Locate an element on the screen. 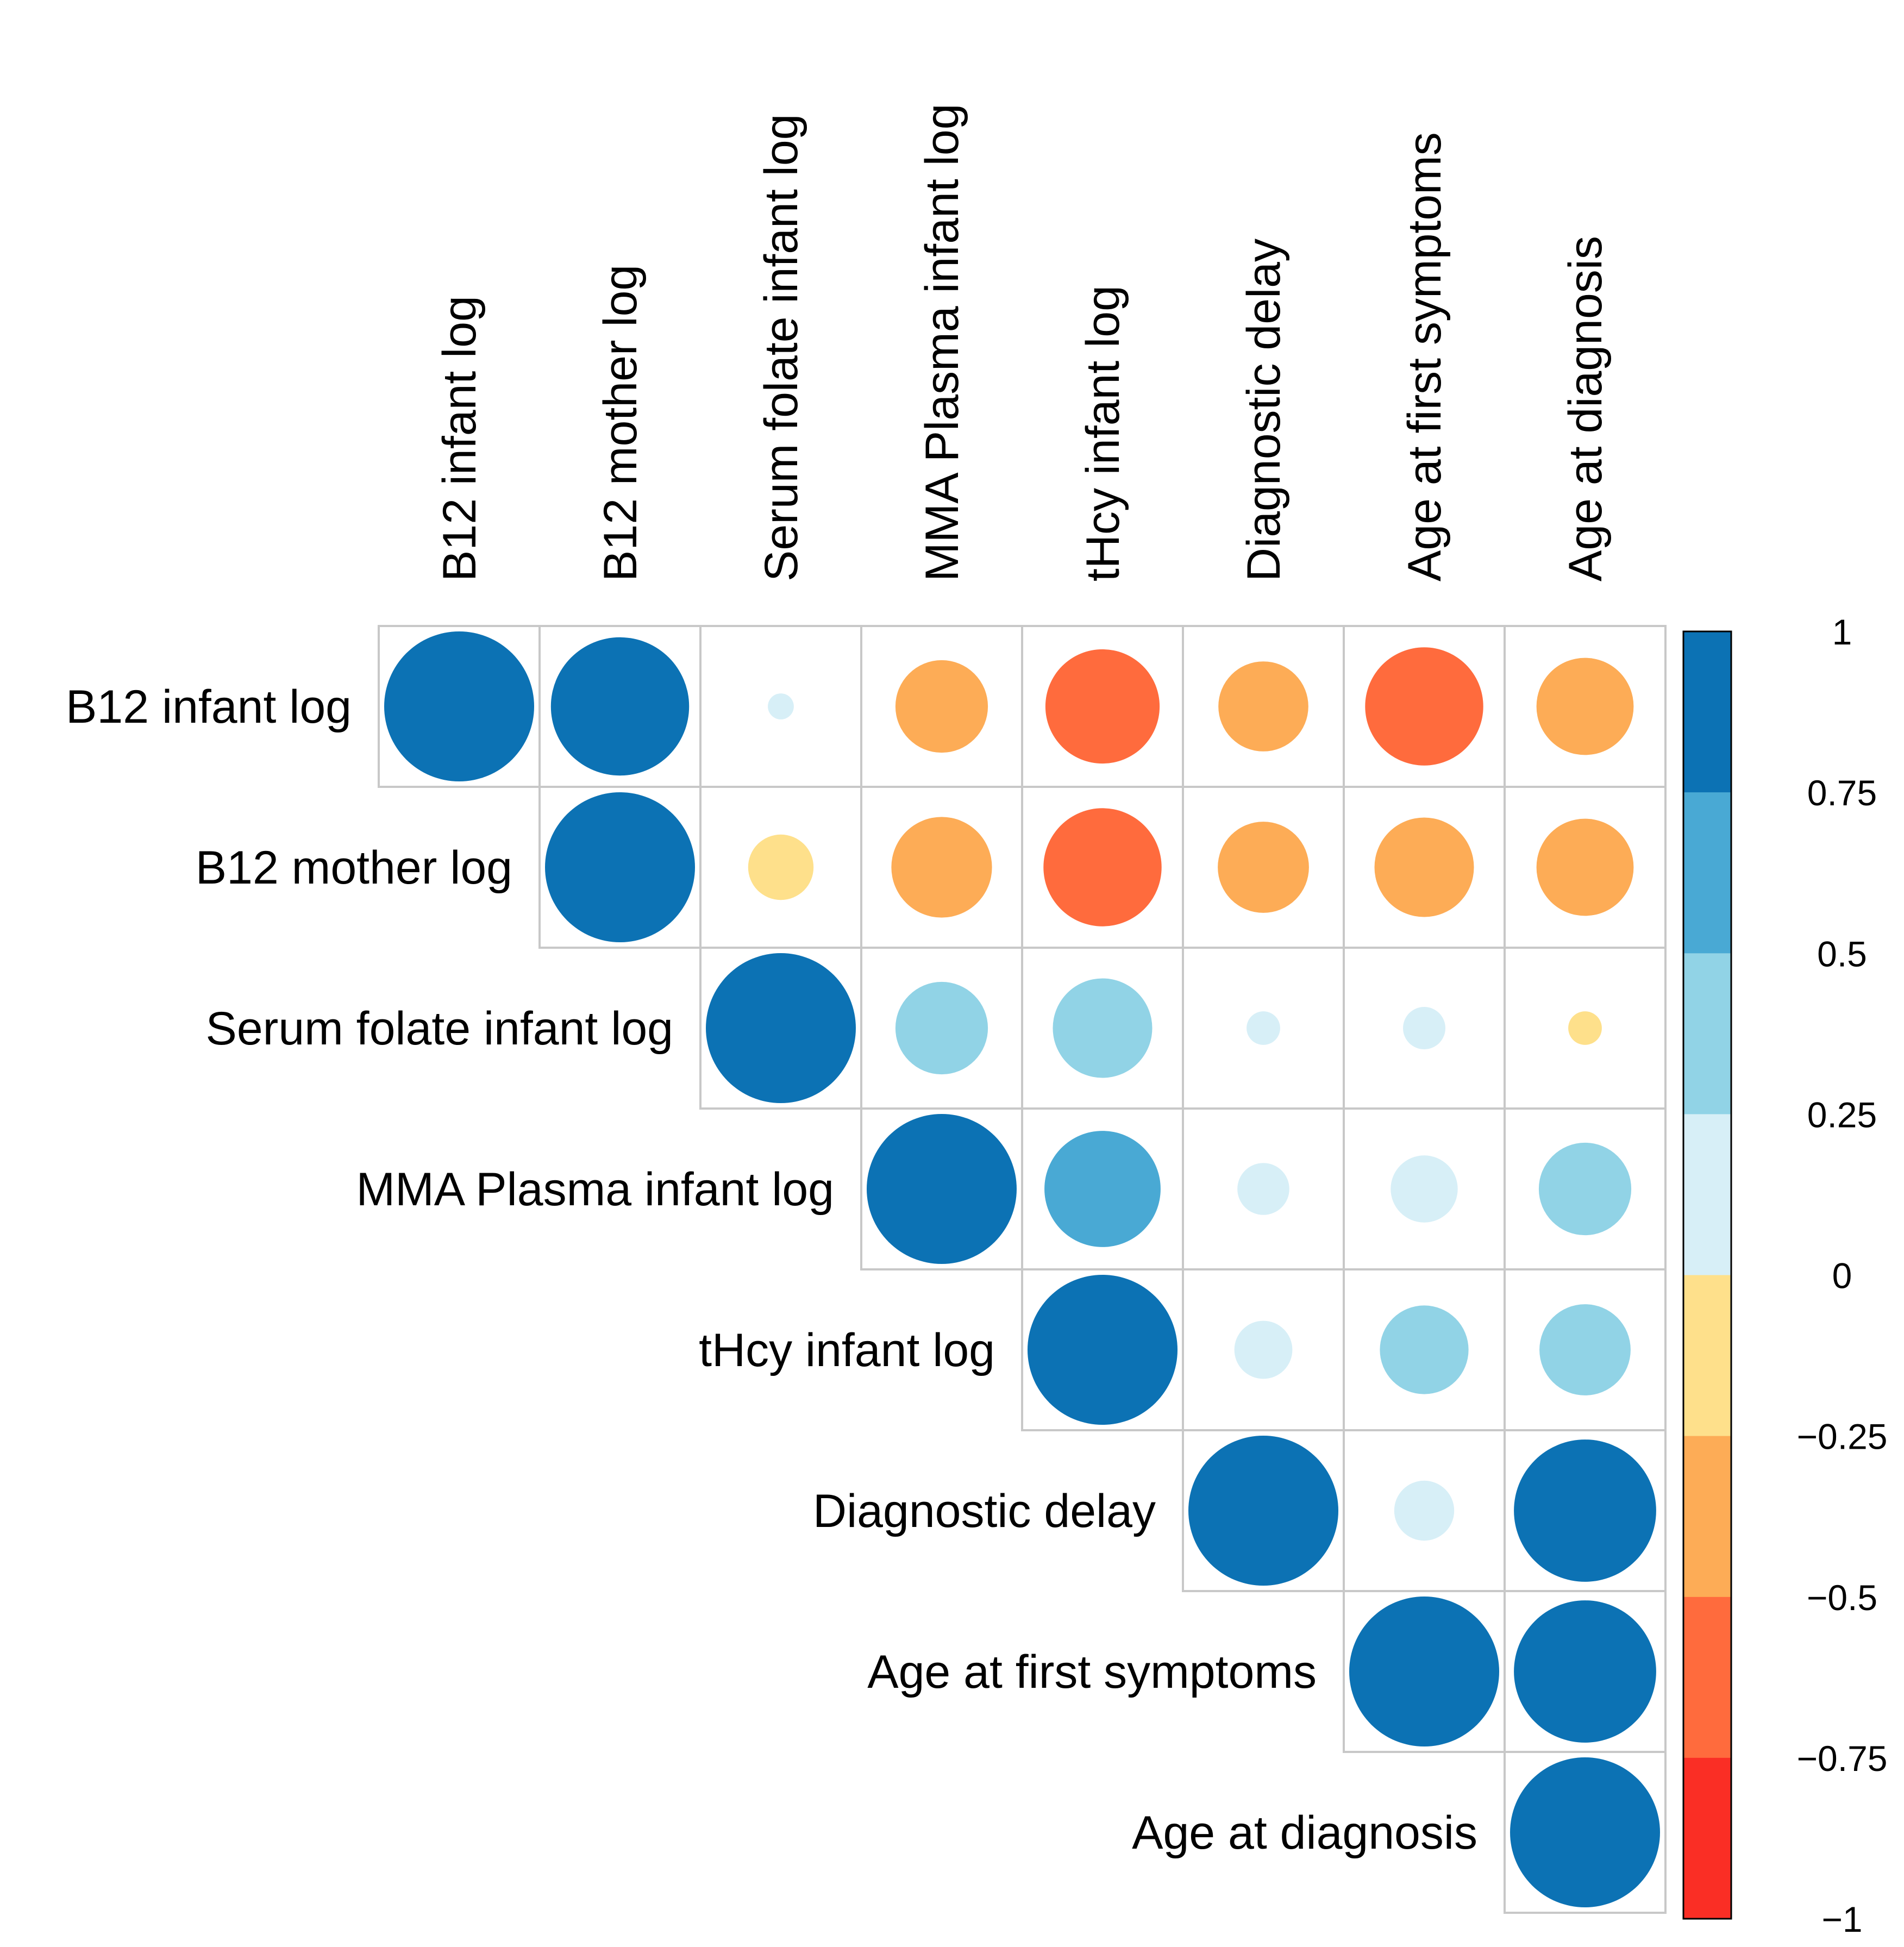  corr-circle-mma-plasma-infant-log-thcy-infant-log is located at coordinates (1102, 1189).